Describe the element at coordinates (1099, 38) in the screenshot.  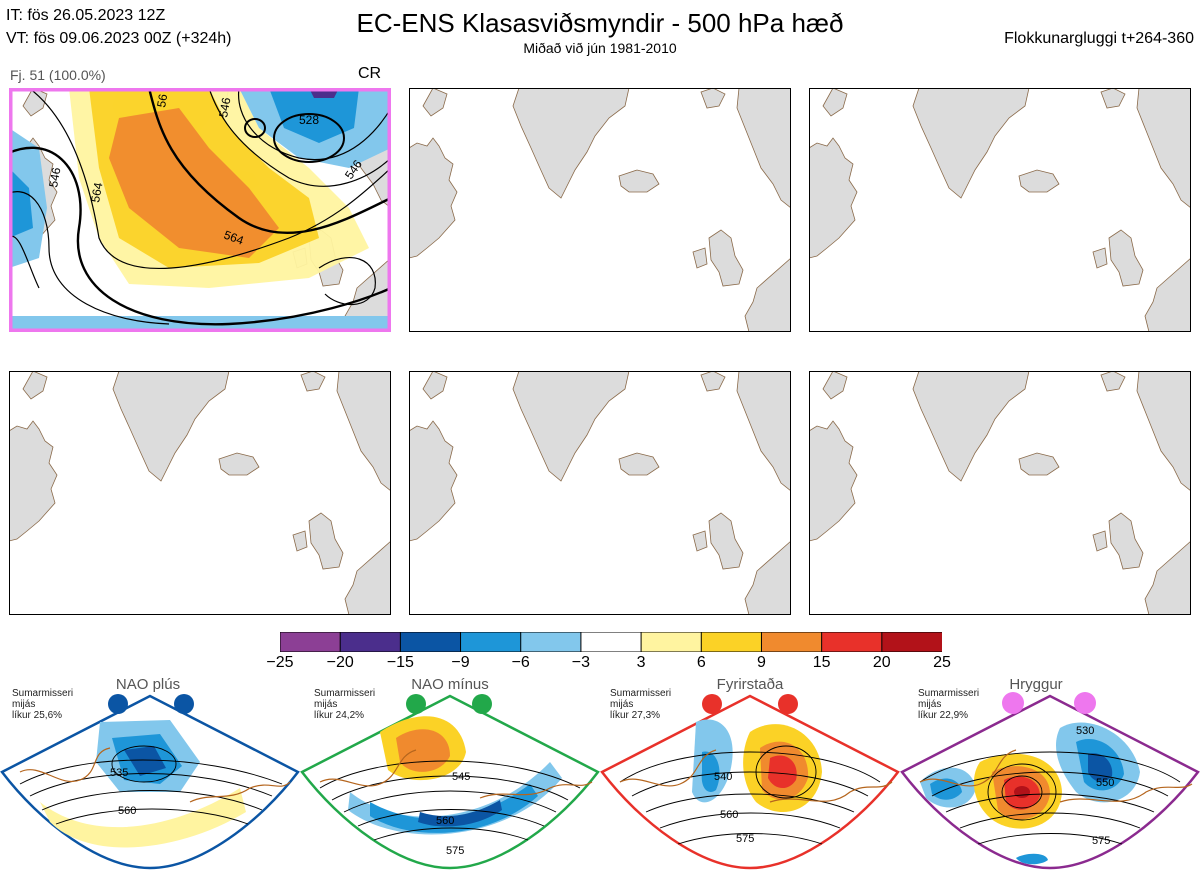
I see `classification-window: Flokkunargluggi t+264-360` at that location.